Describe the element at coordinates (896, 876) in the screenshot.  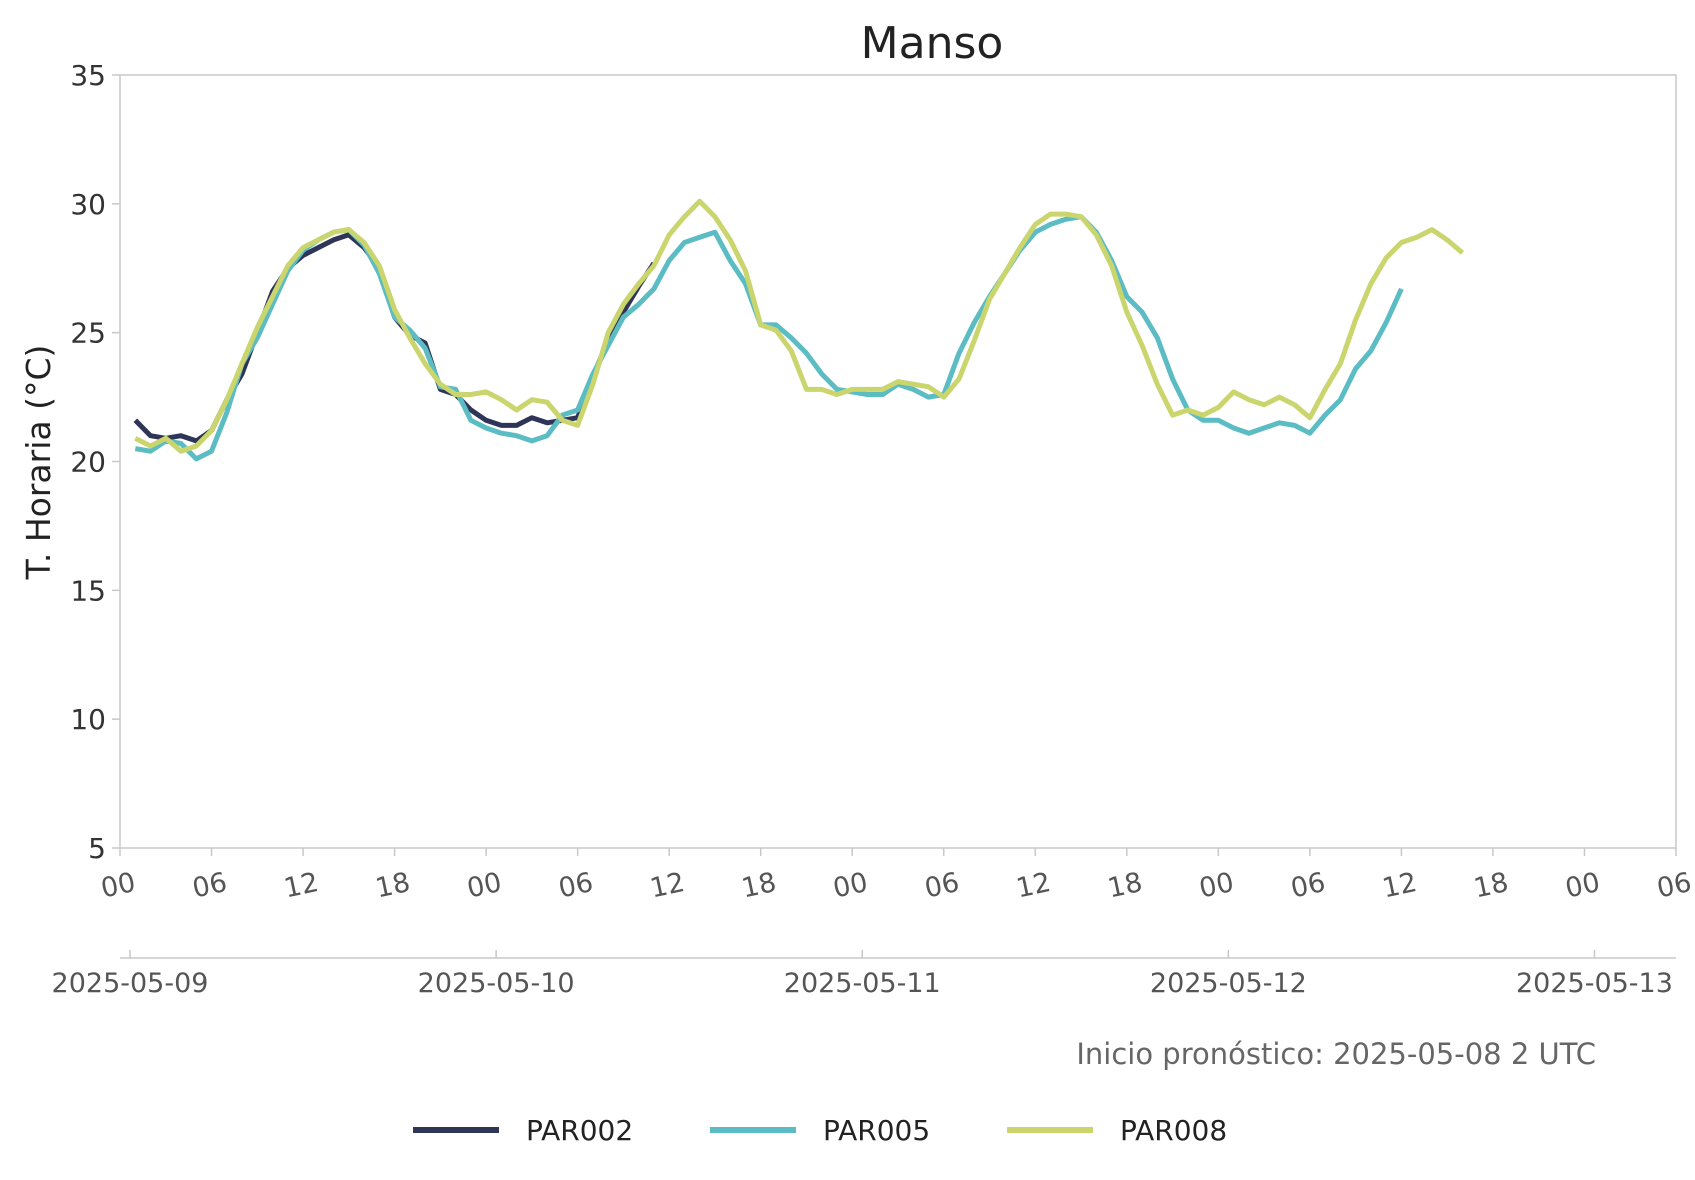
I see `x-axis: 00 06 12 18 00 06 12 18 00 06 12 18 00 06 12 18 00 06` at that location.